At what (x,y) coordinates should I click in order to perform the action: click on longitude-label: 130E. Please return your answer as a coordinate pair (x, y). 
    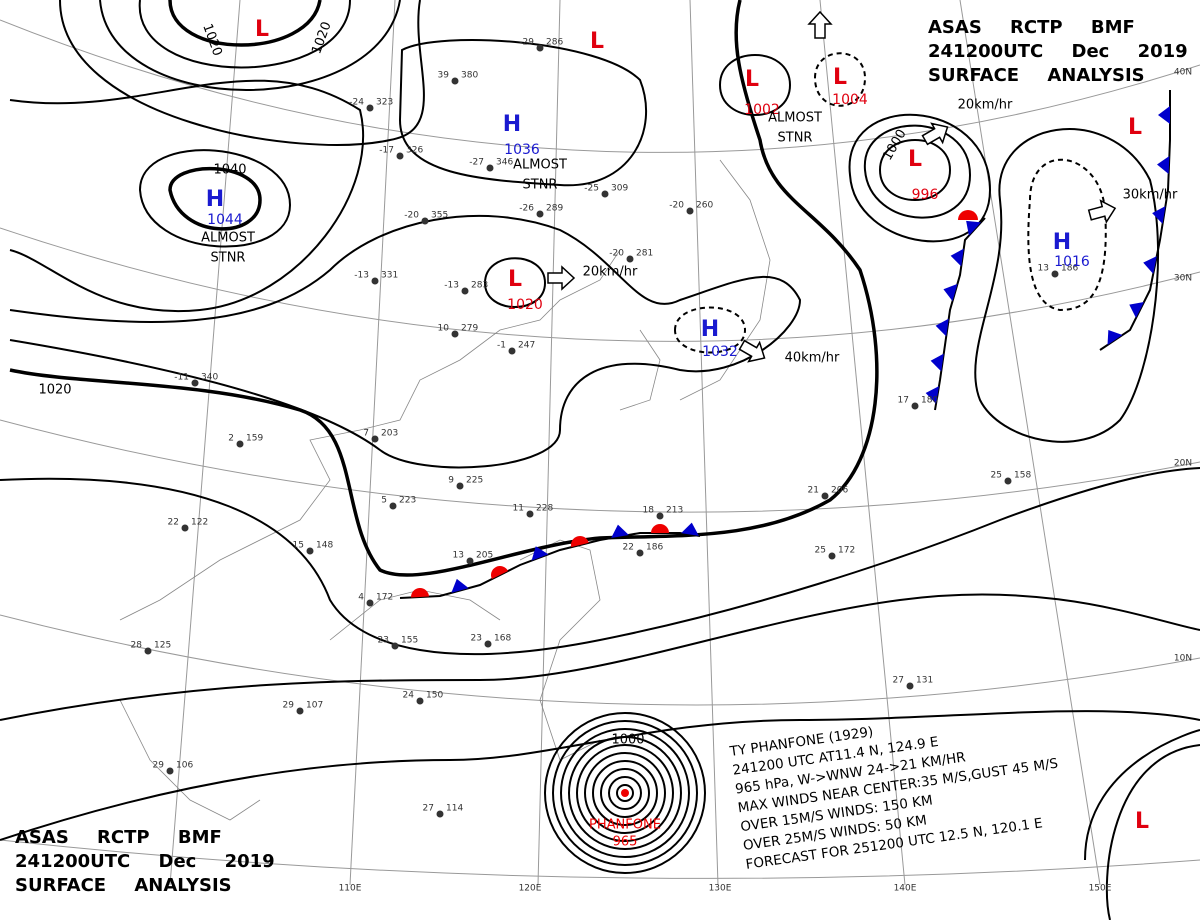
    Looking at the image, I should click on (720, 889).